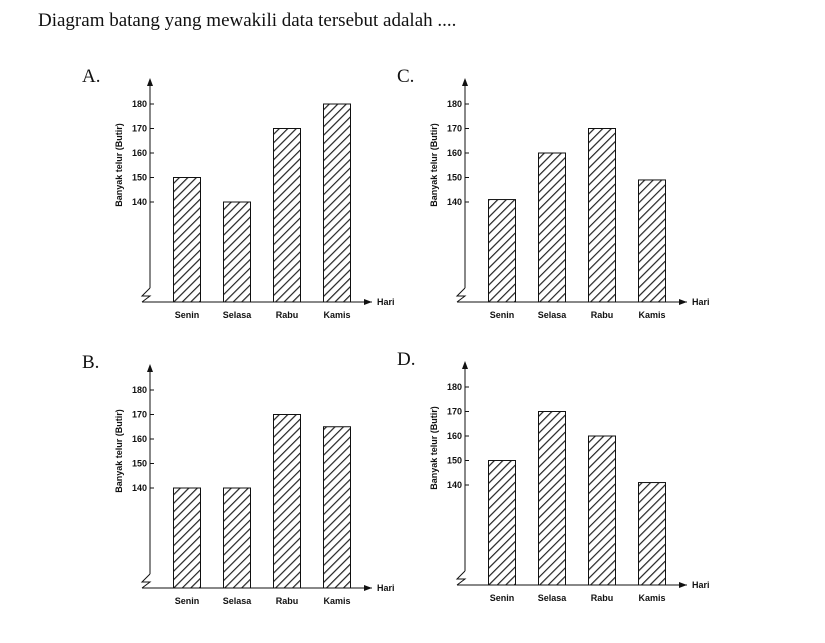  Describe the element at coordinates (91, 76) in the screenshot. I see `option-label: A.` at that location.